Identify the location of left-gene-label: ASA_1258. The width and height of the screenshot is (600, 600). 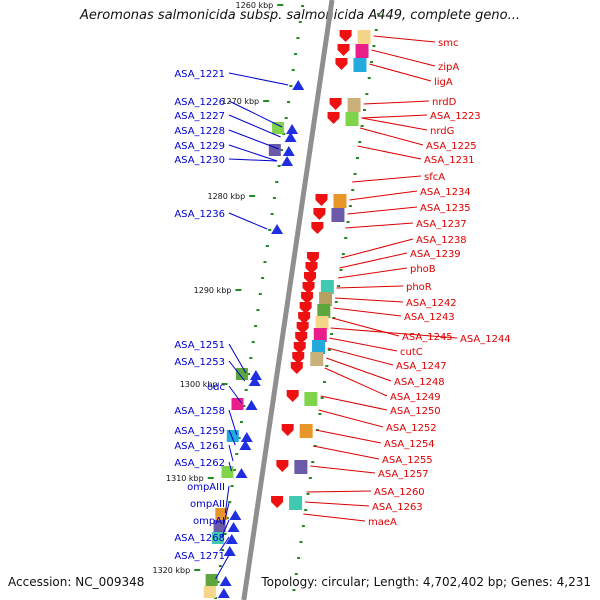
(199, 411).